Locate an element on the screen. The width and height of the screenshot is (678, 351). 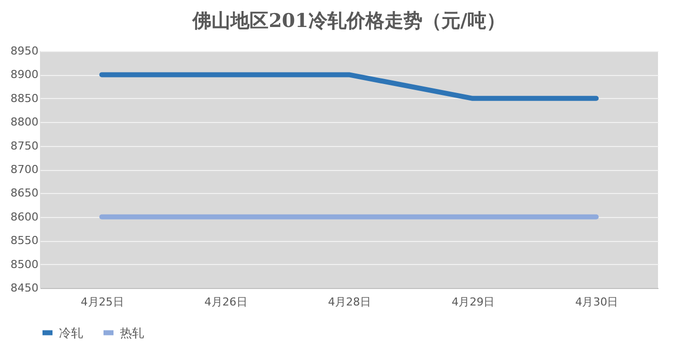
y-tick-label: 8950 is located at coordinates (24, 51).